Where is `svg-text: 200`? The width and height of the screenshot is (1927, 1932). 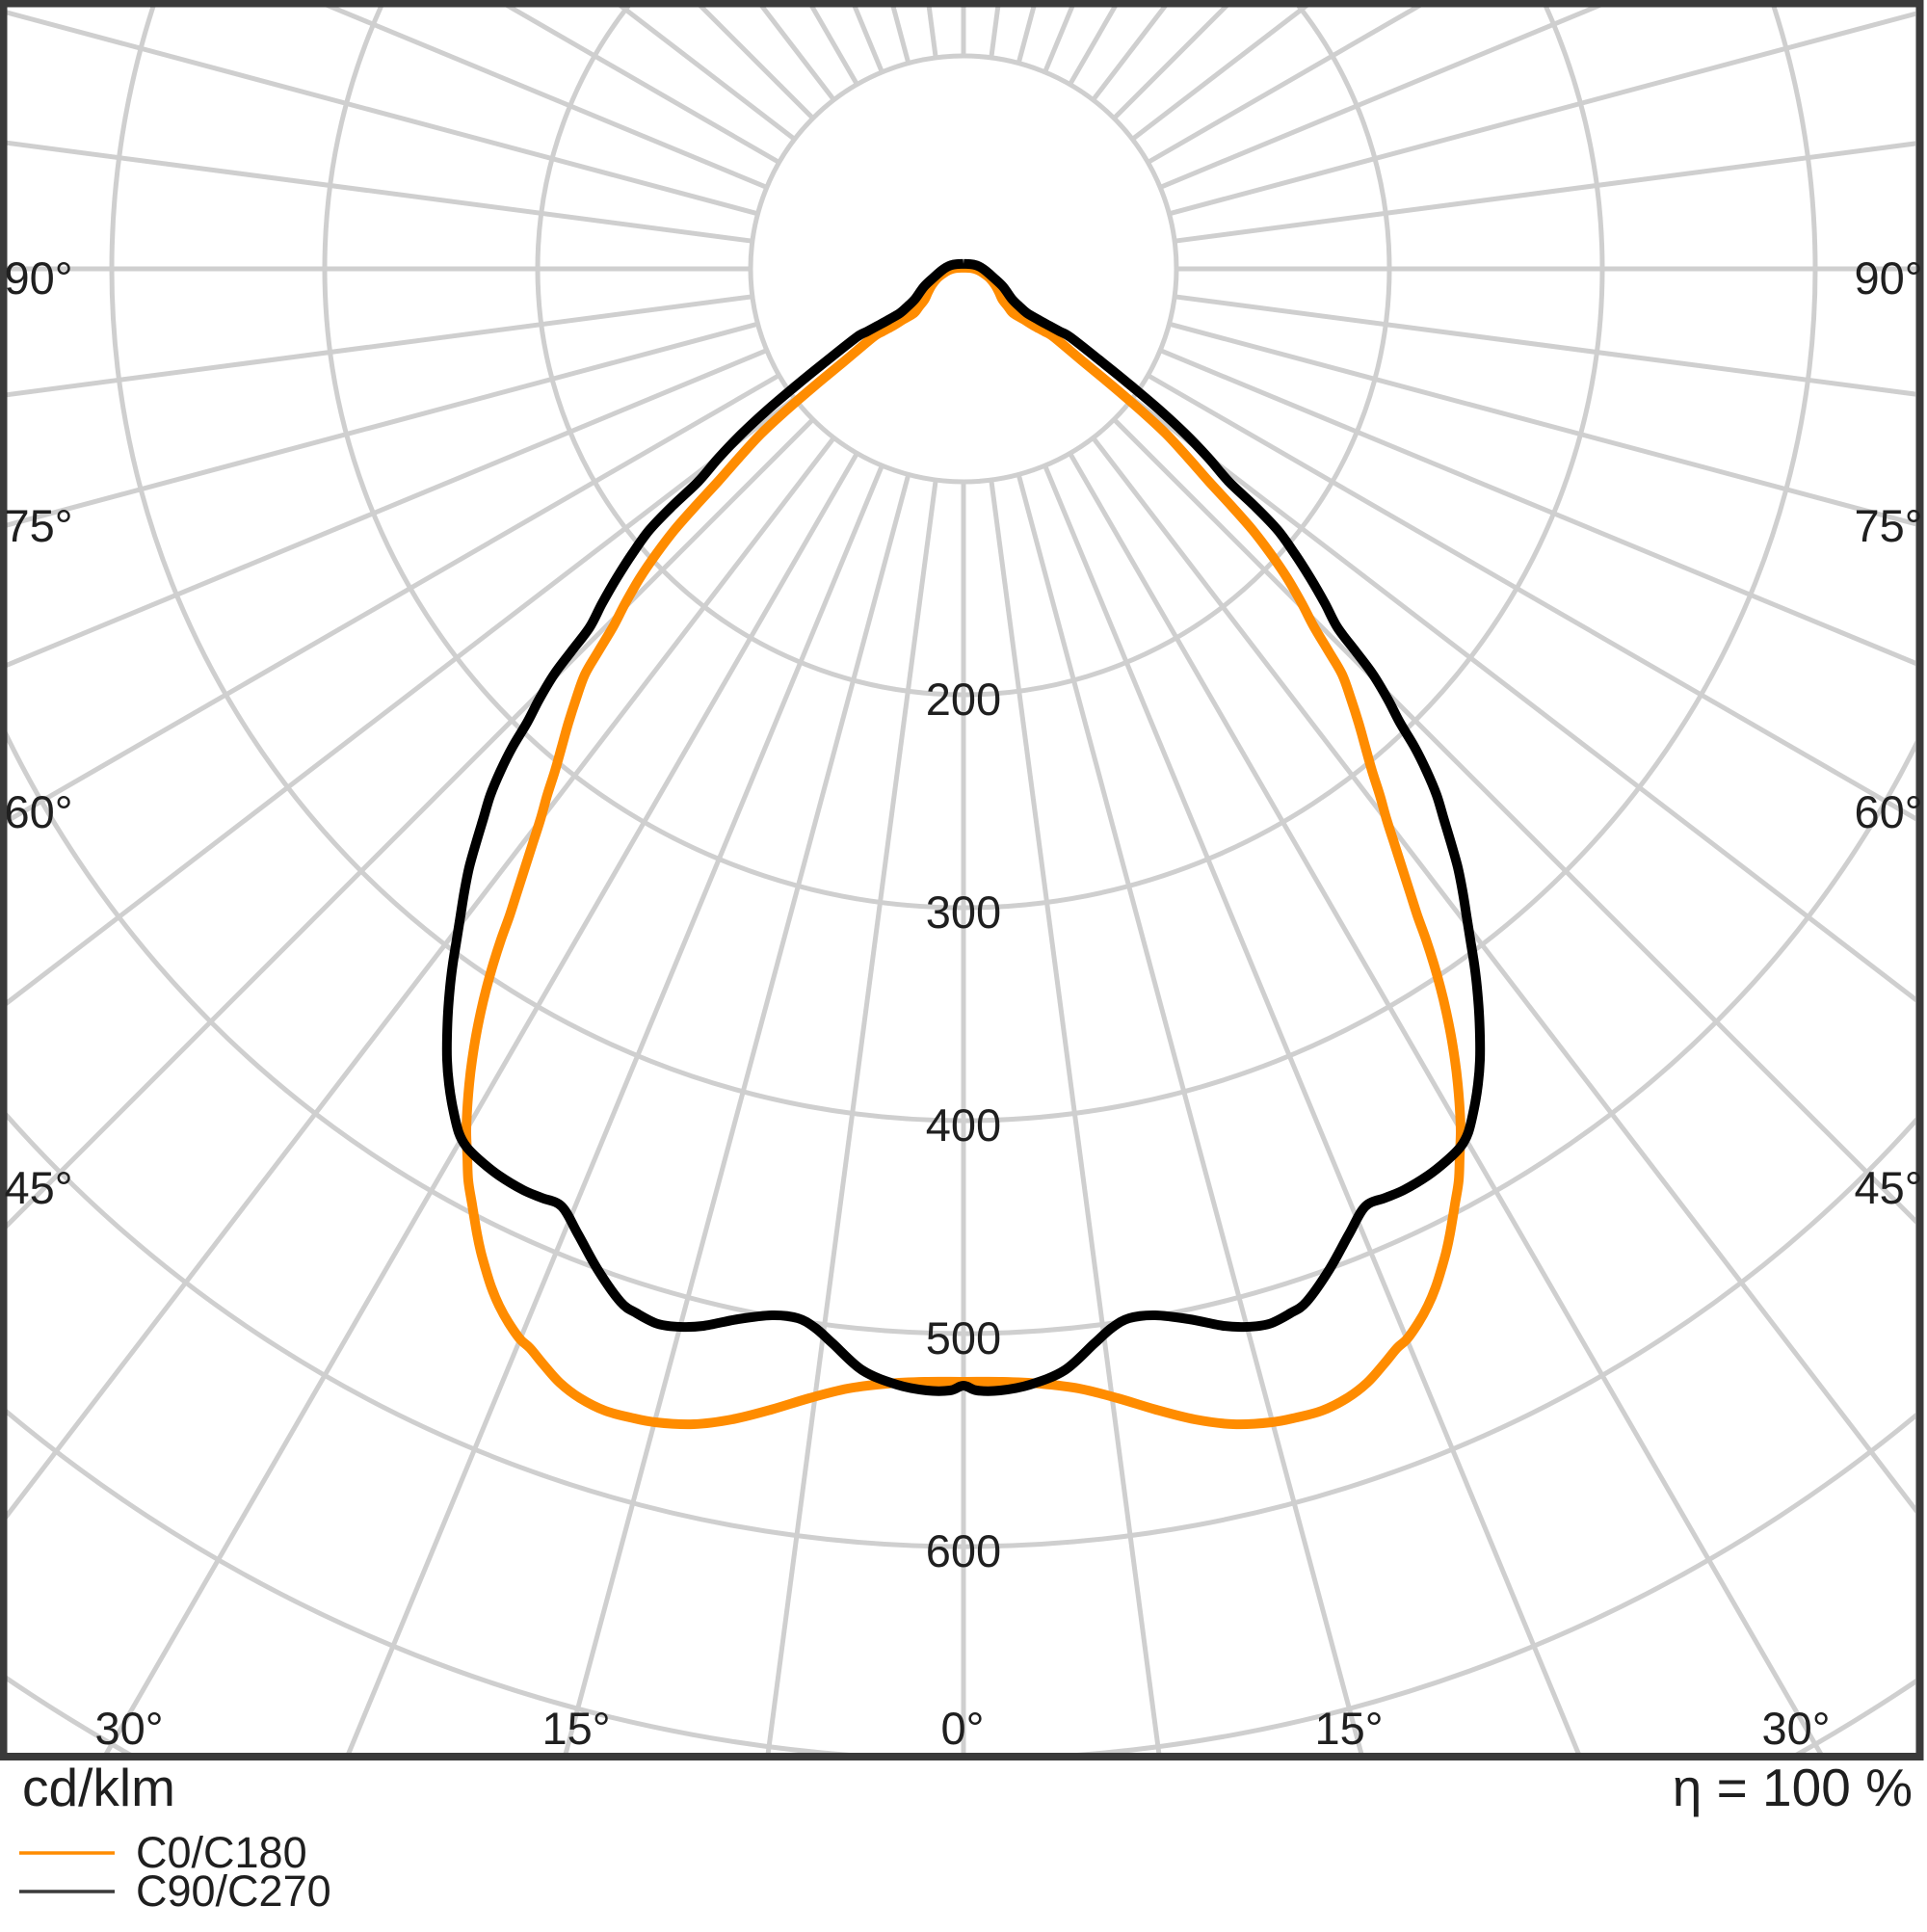 svg-text: 200 is located at coordinates (963, 699).